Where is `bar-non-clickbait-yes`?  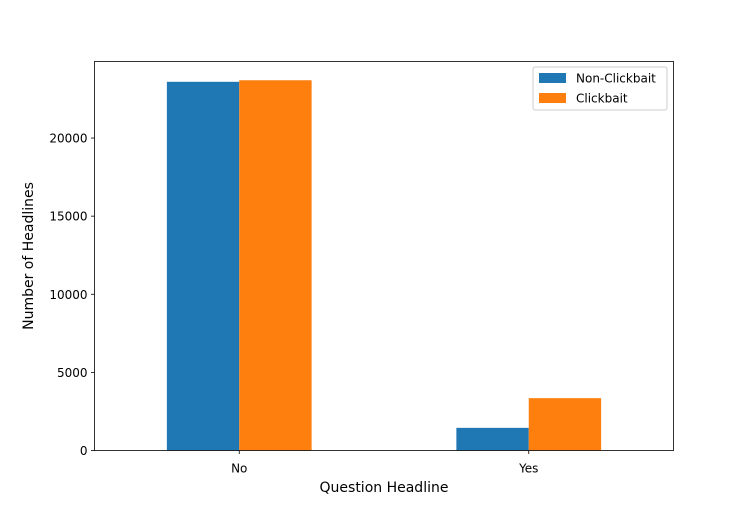
bar-non-clickbait-yes is located at coordinates (492, 439).